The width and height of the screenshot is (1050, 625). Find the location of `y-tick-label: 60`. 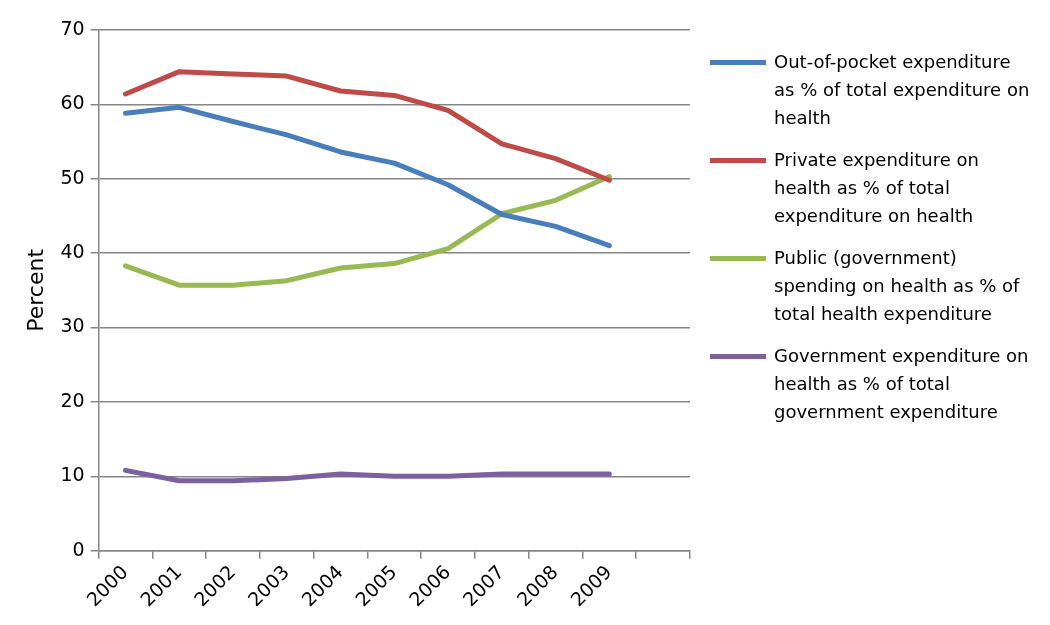

y-tick-label: 60 is located at coordinates (72, 102).